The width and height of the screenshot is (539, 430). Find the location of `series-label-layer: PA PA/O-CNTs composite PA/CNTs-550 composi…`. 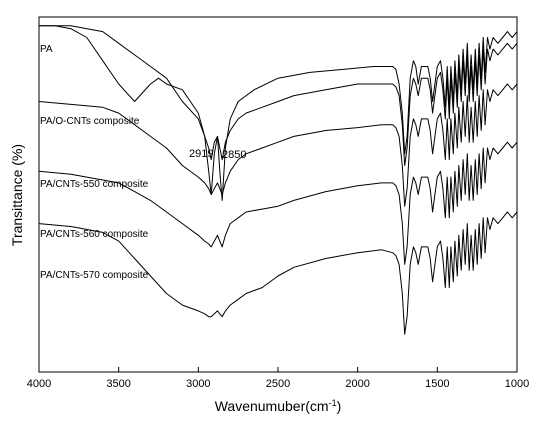

series-label-layer: PA PA/O-CNTs composite PA/CNTs-550 composi… is located at coordinates (94, 162).